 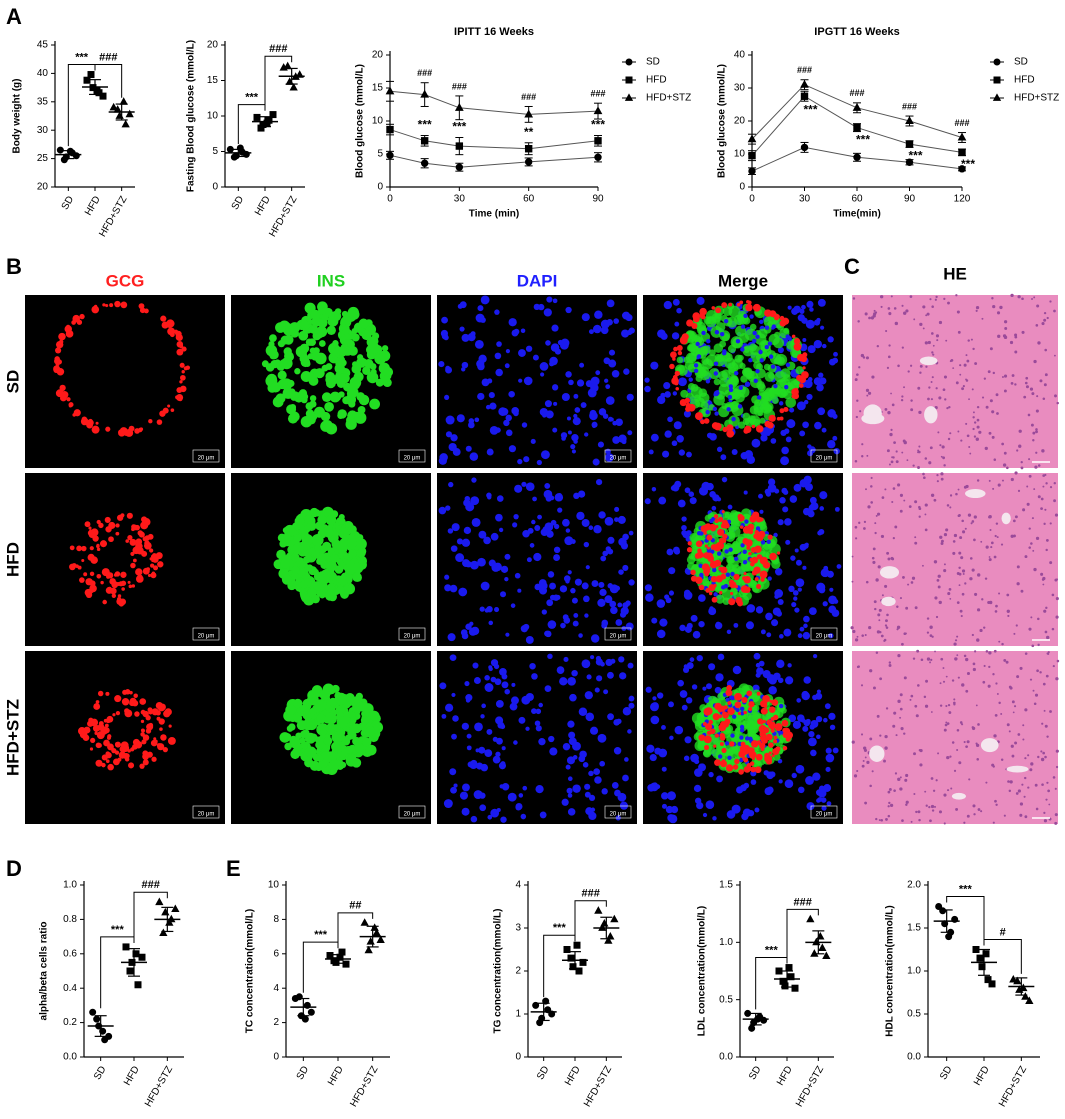 I want to click on significance-label: ***, so click(x=863, y=140).